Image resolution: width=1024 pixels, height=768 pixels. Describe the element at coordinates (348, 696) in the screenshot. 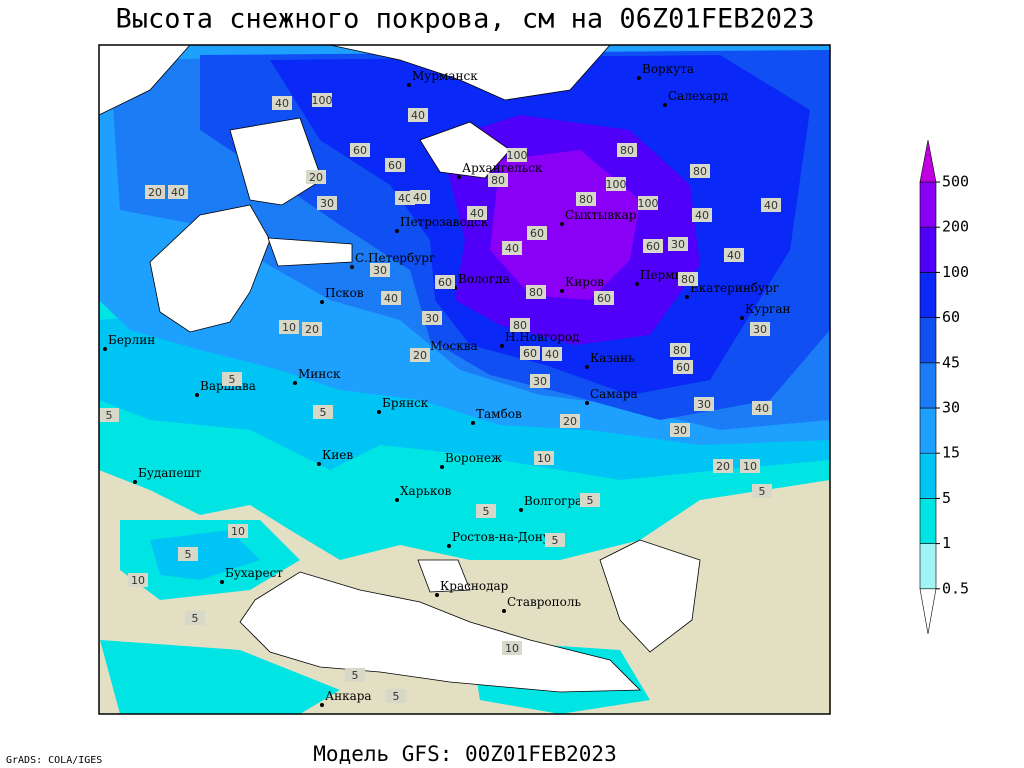

I see `city-label: Анкара` at that location.